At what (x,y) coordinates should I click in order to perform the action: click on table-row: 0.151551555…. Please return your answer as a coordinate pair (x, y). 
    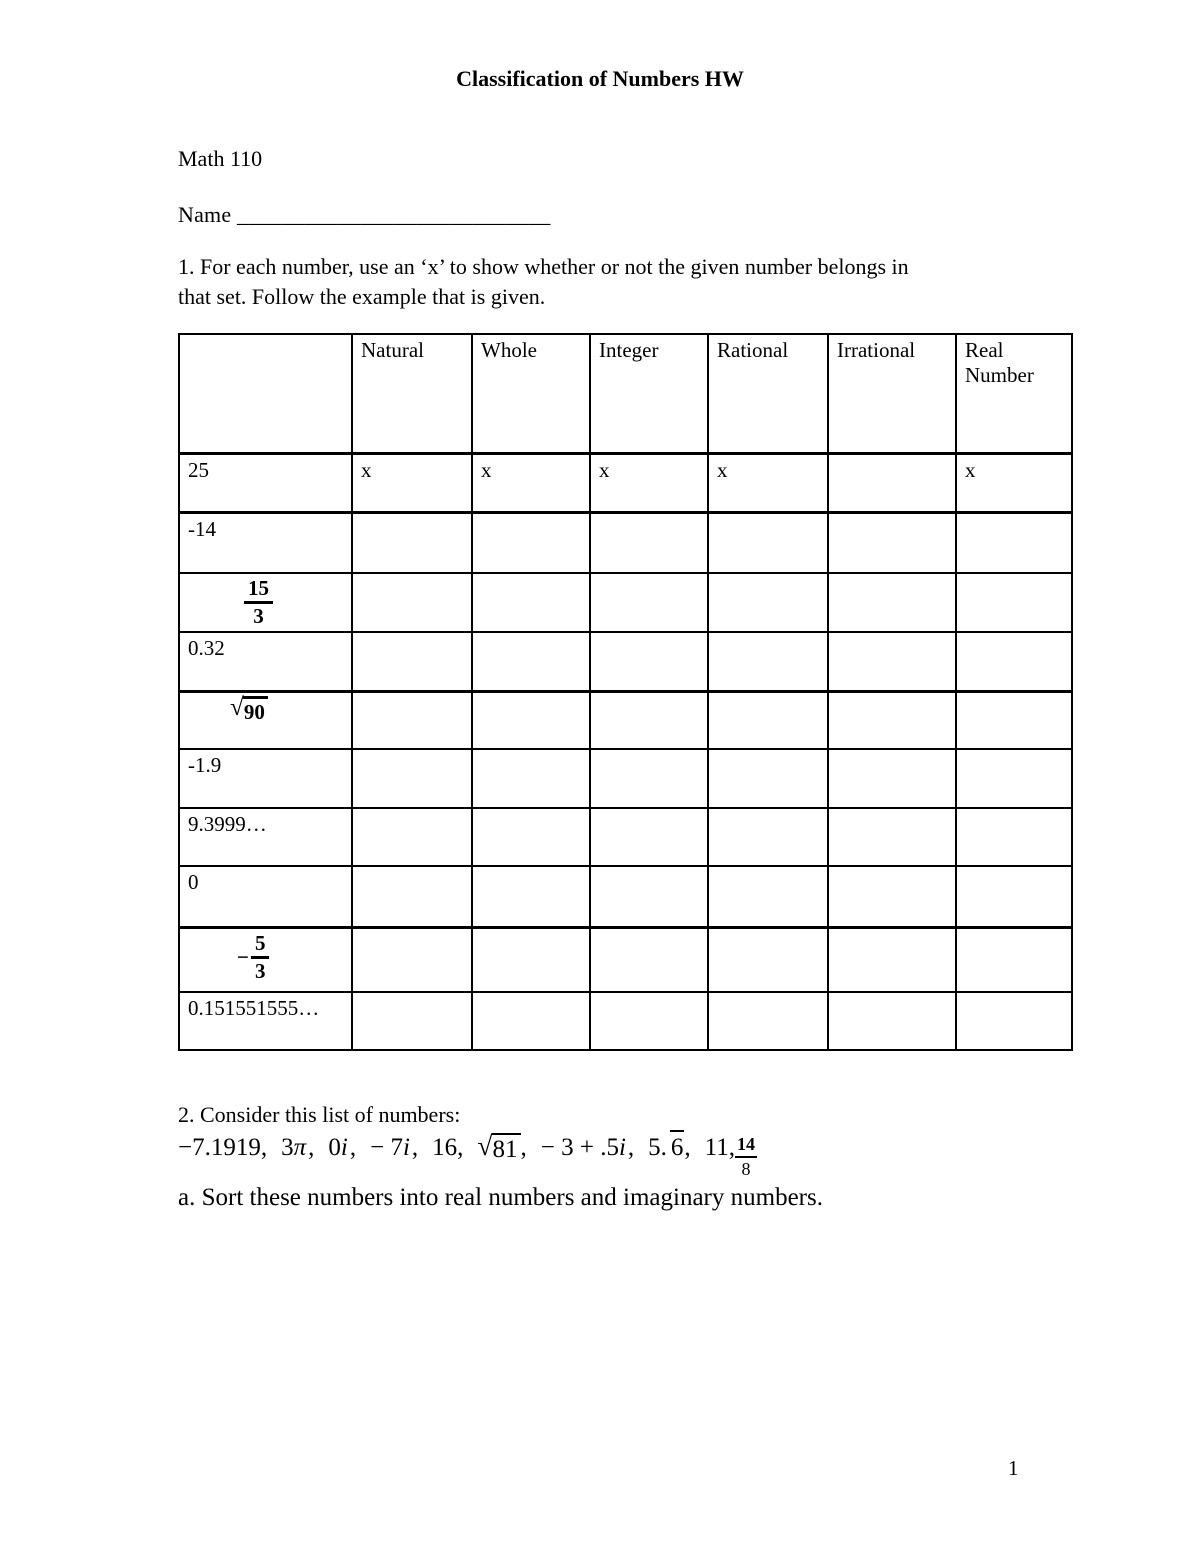
    Looking at the image, I should click on (625, 1021).